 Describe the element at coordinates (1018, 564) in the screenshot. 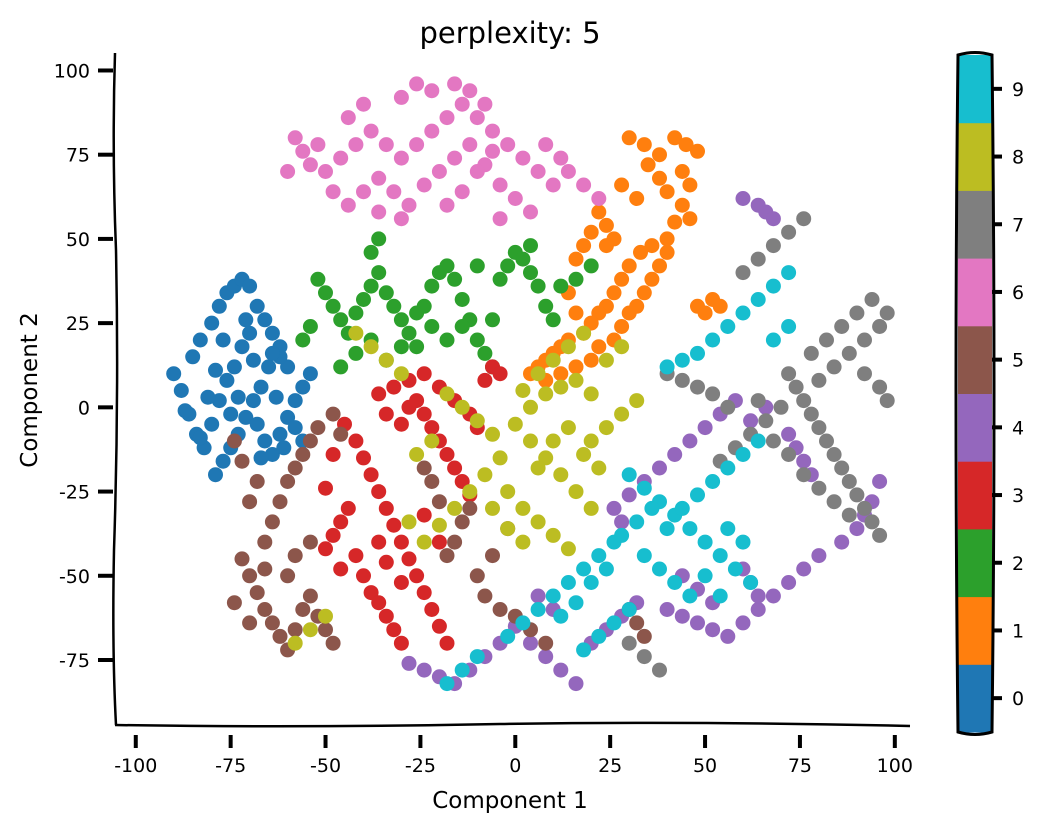

I see `colorbar-tick-label: 2` at that location.